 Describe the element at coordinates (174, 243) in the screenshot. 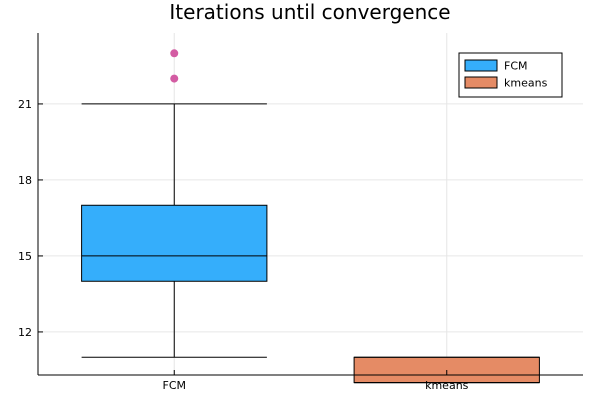

I see `box-iqr` at that location.